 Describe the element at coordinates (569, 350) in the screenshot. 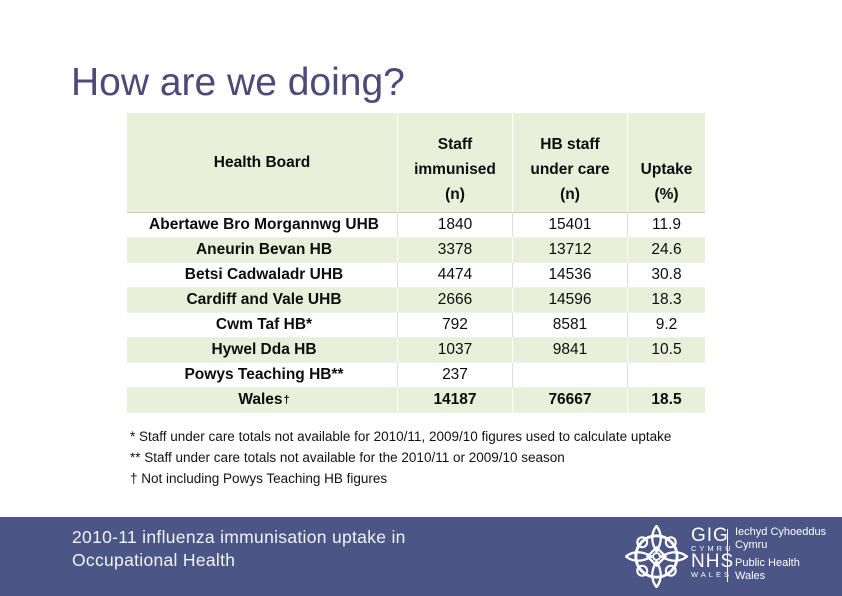

I see `hb-staff-under-care-cell: 9841` at that location.